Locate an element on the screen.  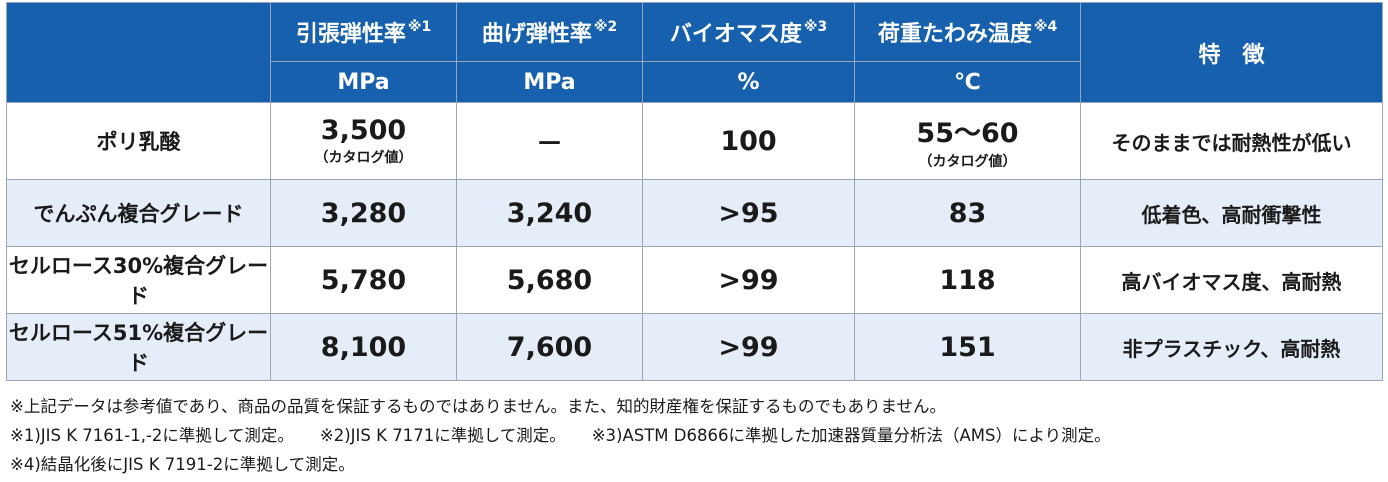
cell-temperature: 55～60 （カタログ値） is located at coordinates (967, 141).